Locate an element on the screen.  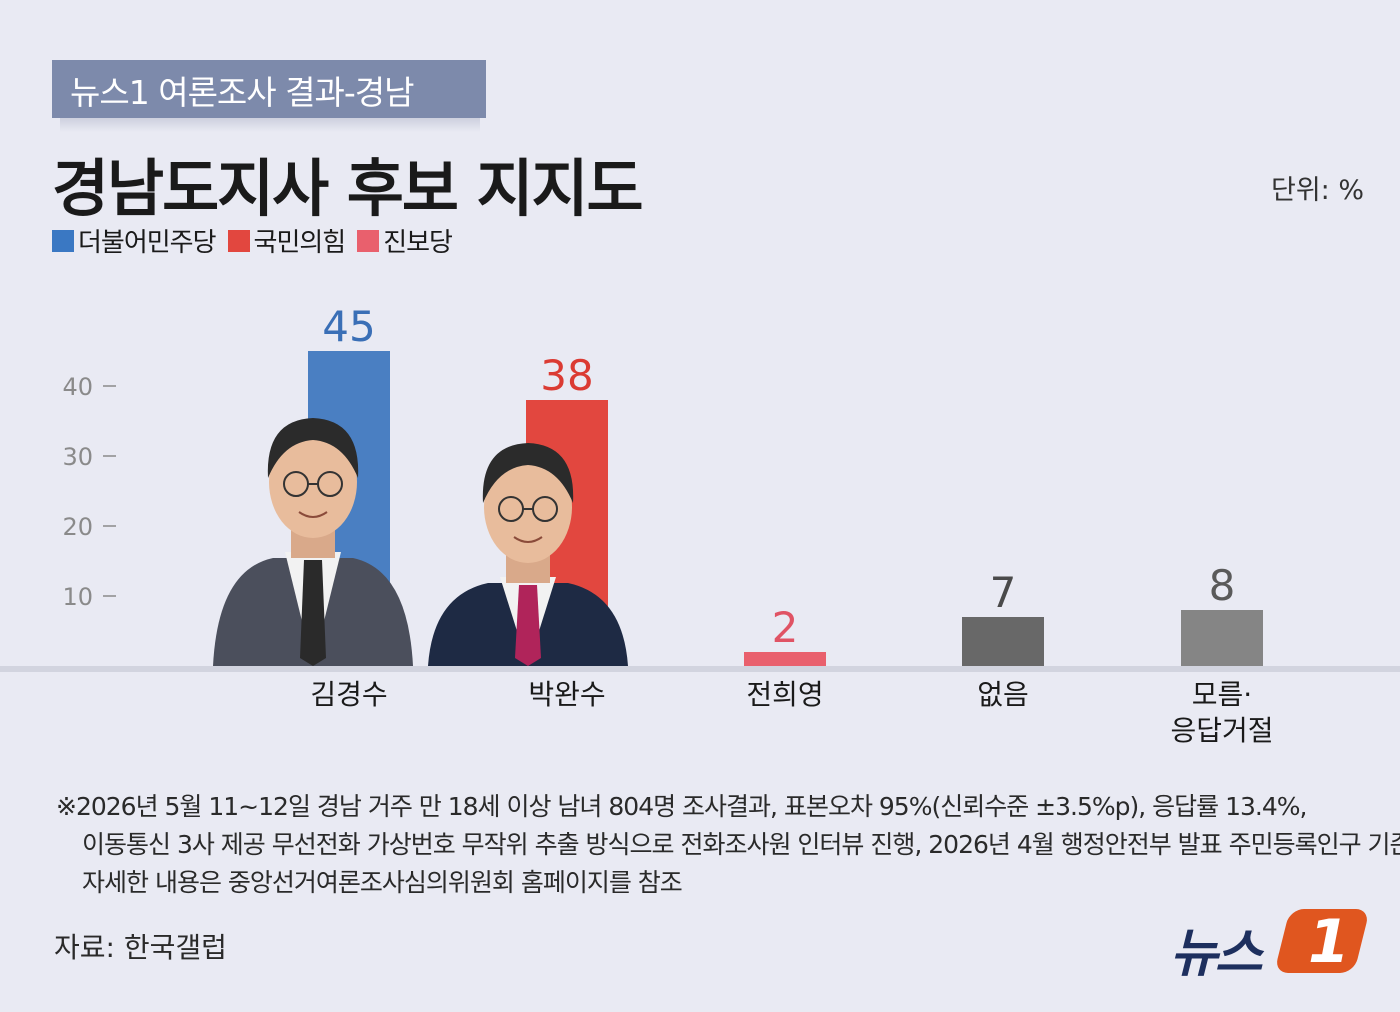
legend-label-progressive: 진보당 is located at coordinates (418, 243).